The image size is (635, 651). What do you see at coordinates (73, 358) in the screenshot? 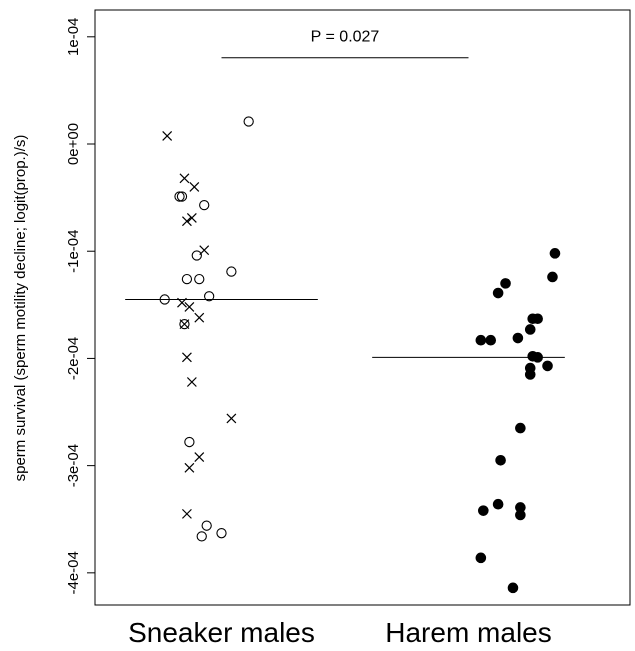
I see `y-tick-label: -2e-04` at bounding box center [73, 358].